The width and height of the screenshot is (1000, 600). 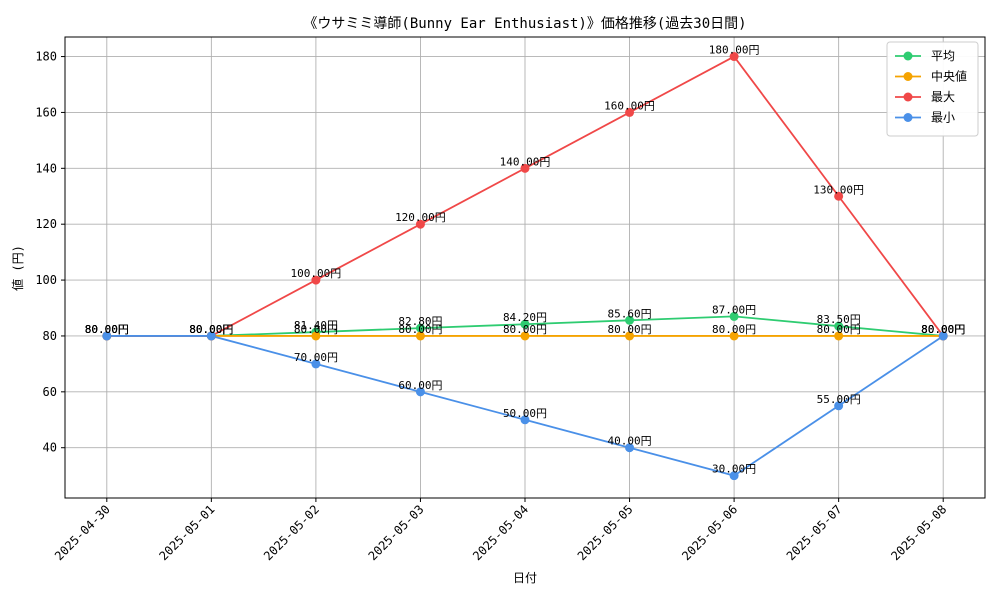 What do you see at coordinates (46, 168) in the screenshot?
I see `y-tick-label: 140` at bounding box center [46, 168].